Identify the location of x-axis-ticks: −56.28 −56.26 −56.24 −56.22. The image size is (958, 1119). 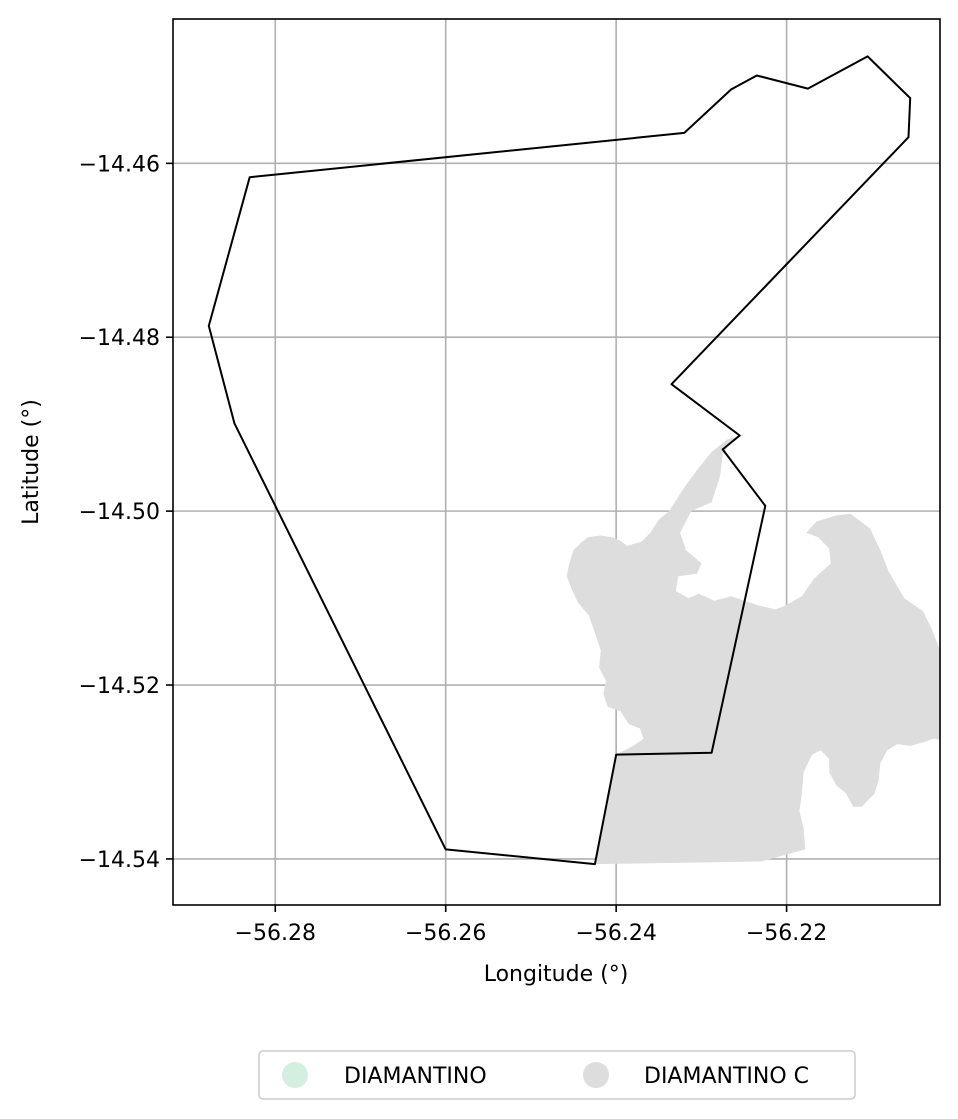
(531, 925).